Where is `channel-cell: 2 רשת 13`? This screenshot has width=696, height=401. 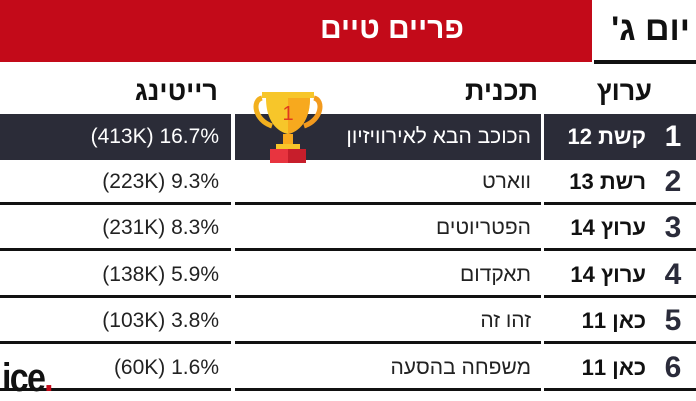 channel-cell: 2 רשת 13 is located at coordinates (620, 183).